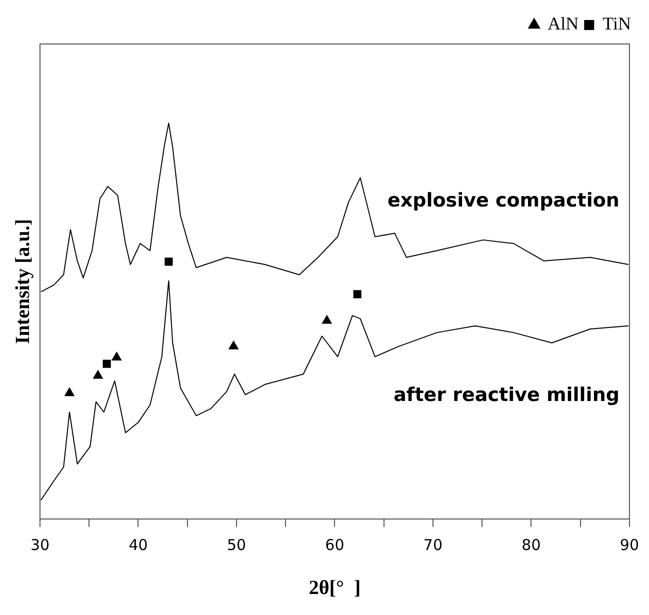 The height and width of the screenshot is (615, 649). What do you see at coordinates (630, 545) in the screenshot?
I see `x-tick-label: 90` at bounding box center [630, 545].